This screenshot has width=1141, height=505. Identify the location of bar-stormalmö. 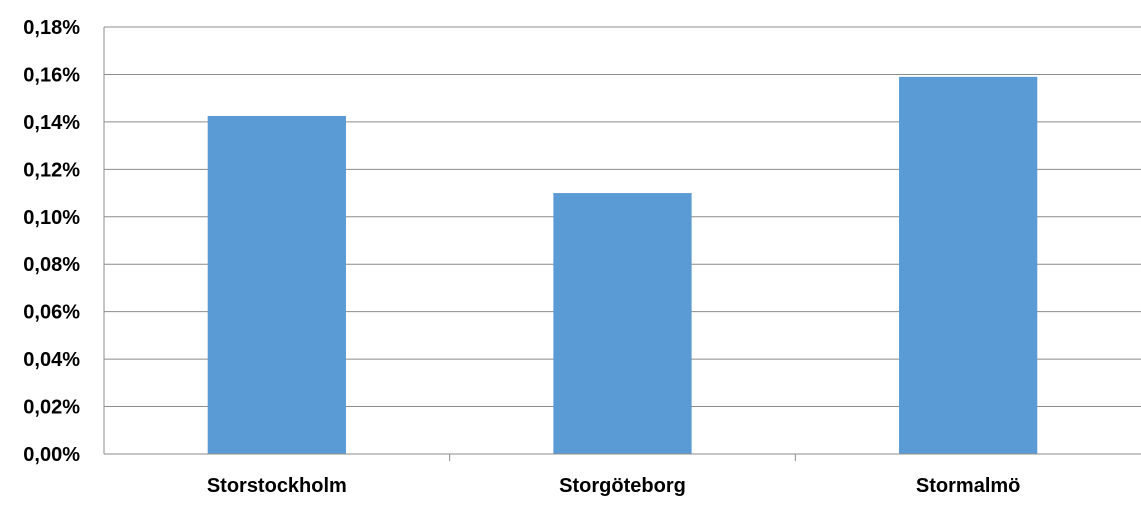
(968, 265).